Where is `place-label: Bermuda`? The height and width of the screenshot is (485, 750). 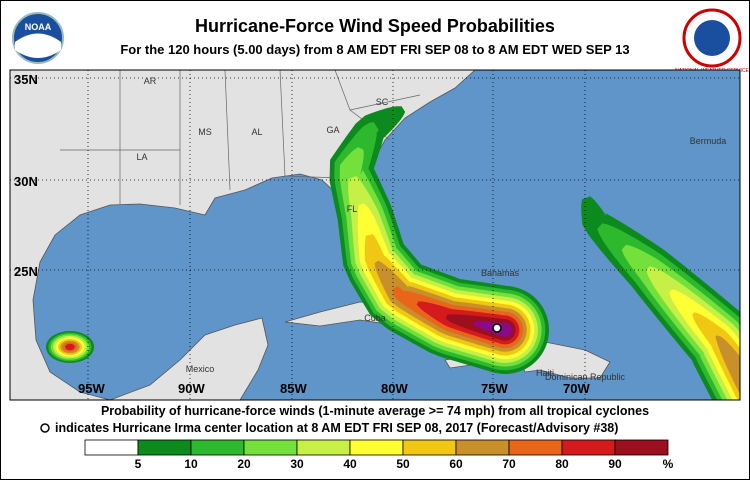
place-label: Bermuda is located at coordinates (708, 141).